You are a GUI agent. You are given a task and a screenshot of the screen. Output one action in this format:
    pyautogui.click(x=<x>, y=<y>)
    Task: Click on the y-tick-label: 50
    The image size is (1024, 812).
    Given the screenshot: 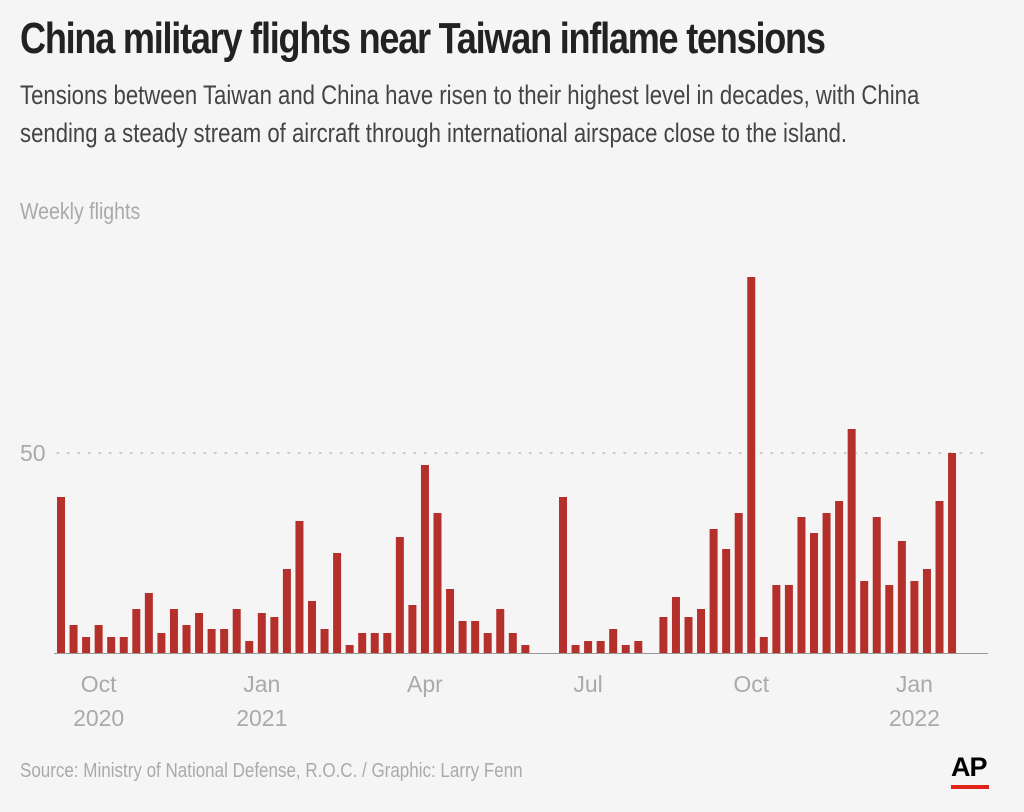 What is the action you would take?
    pyautogui.click(x=33, y=453)
    